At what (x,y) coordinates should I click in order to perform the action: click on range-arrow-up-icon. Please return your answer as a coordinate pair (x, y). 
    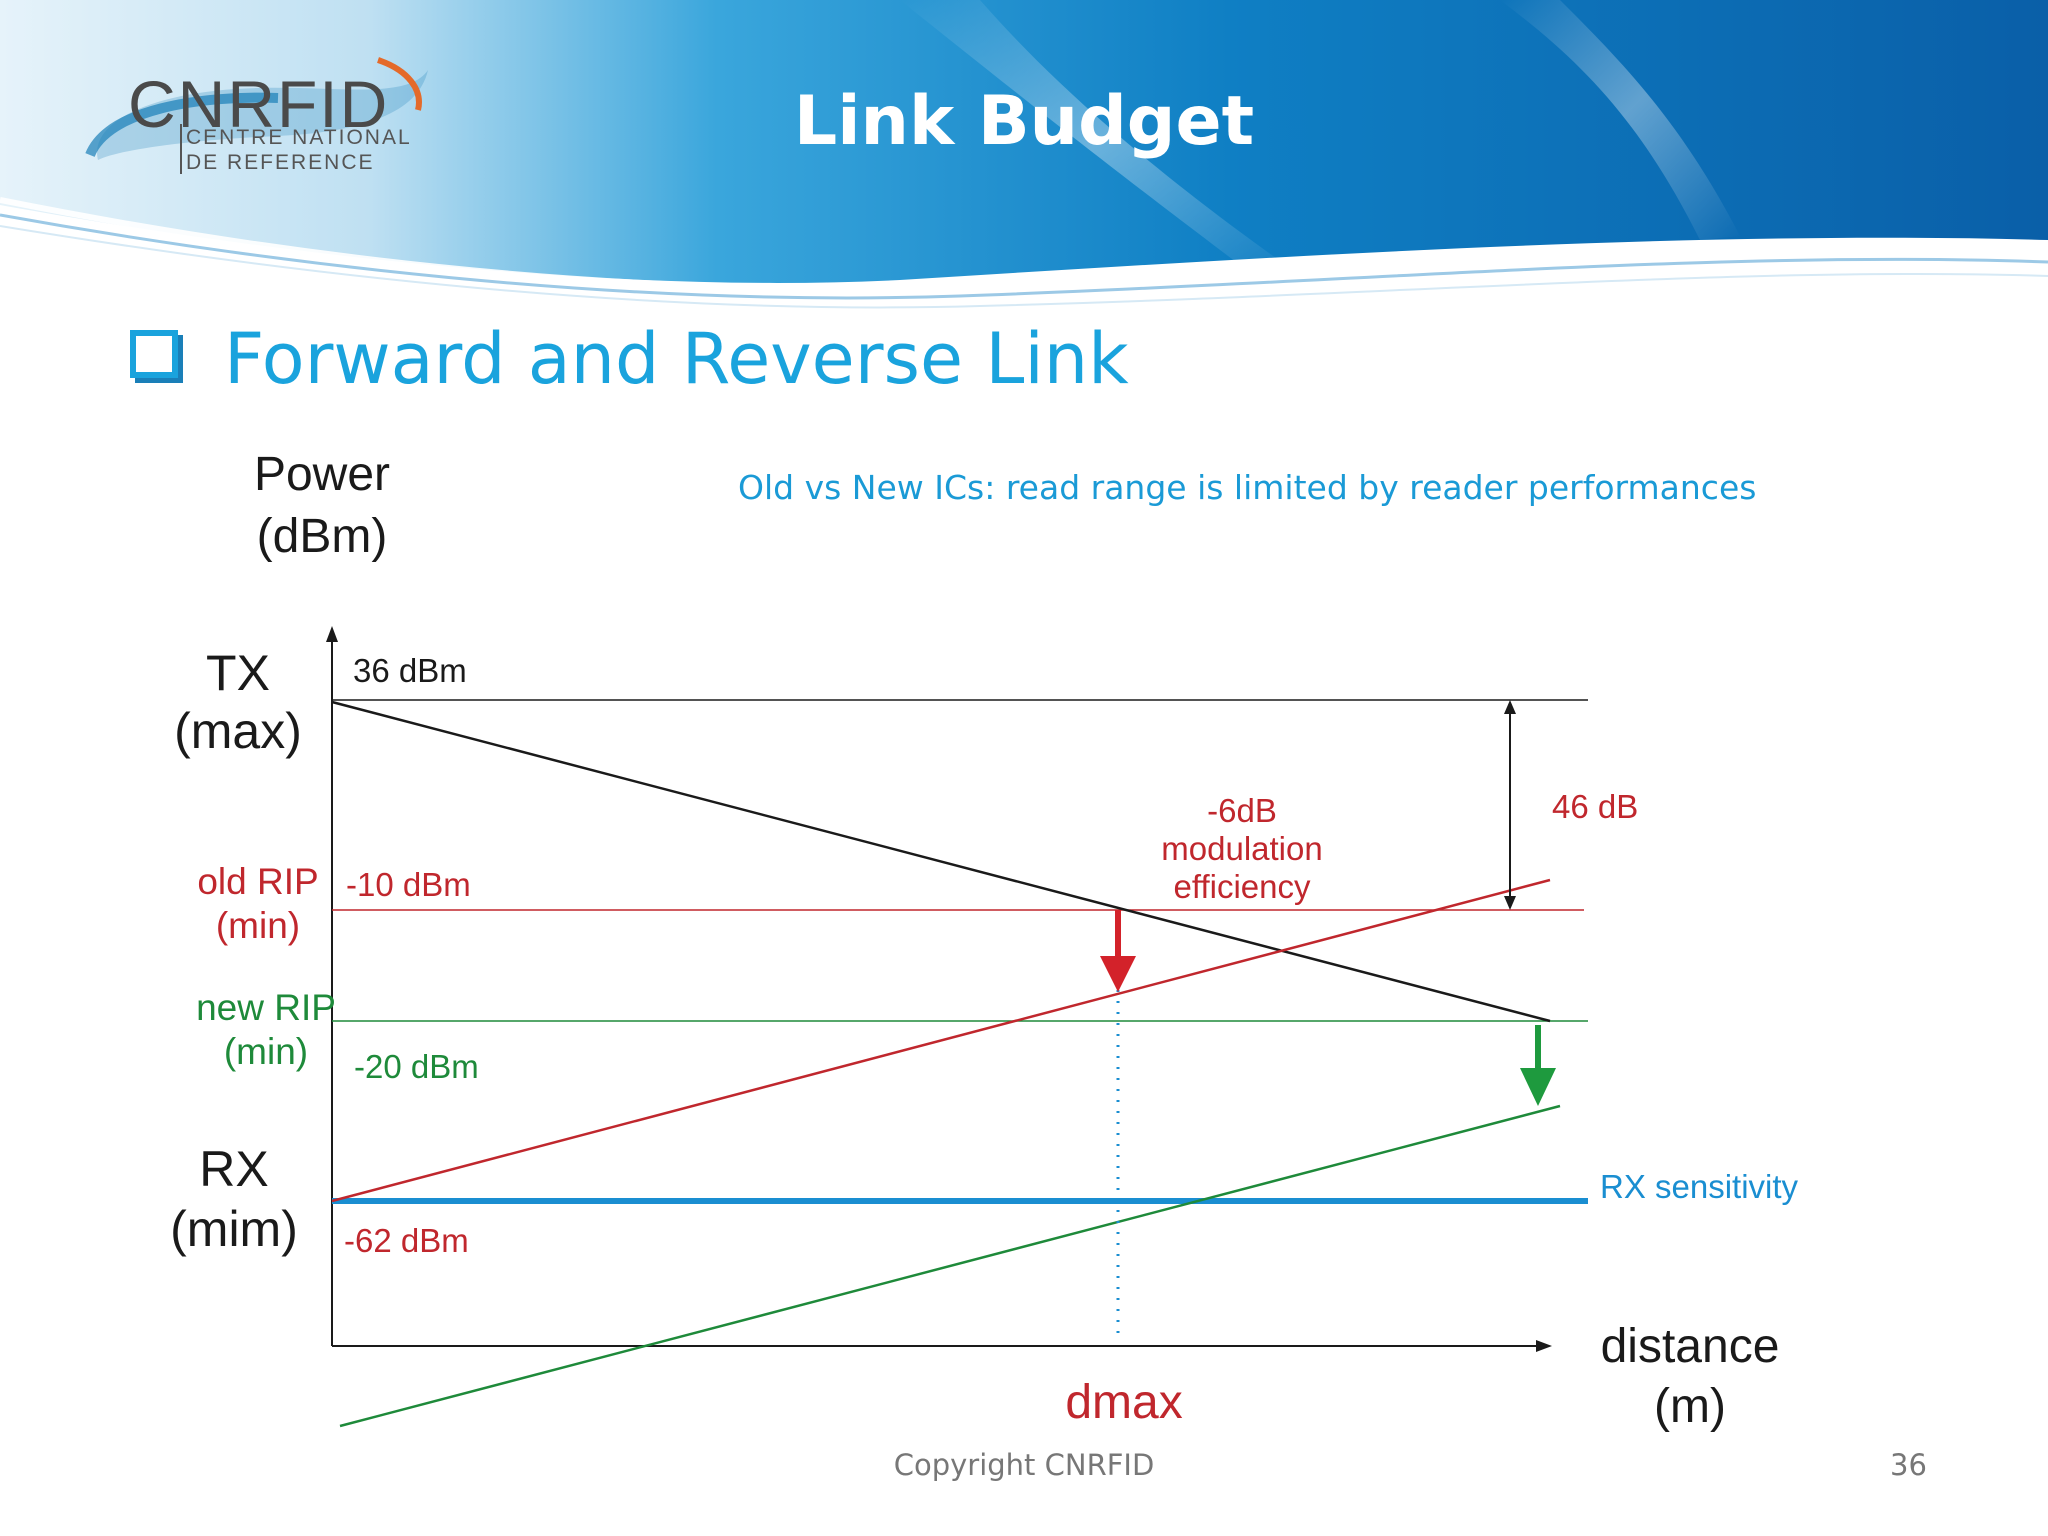
    Looking at the image, I should click on (1510, 707).